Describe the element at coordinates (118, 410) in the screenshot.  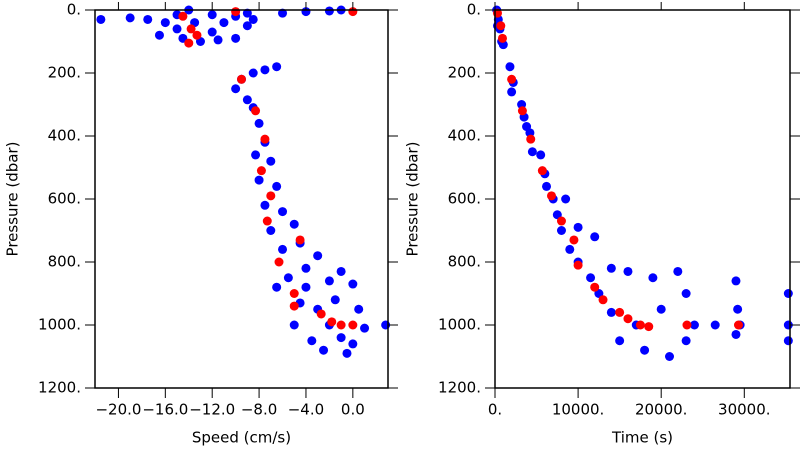
I see `x-tick-label: −20.0` at that location.